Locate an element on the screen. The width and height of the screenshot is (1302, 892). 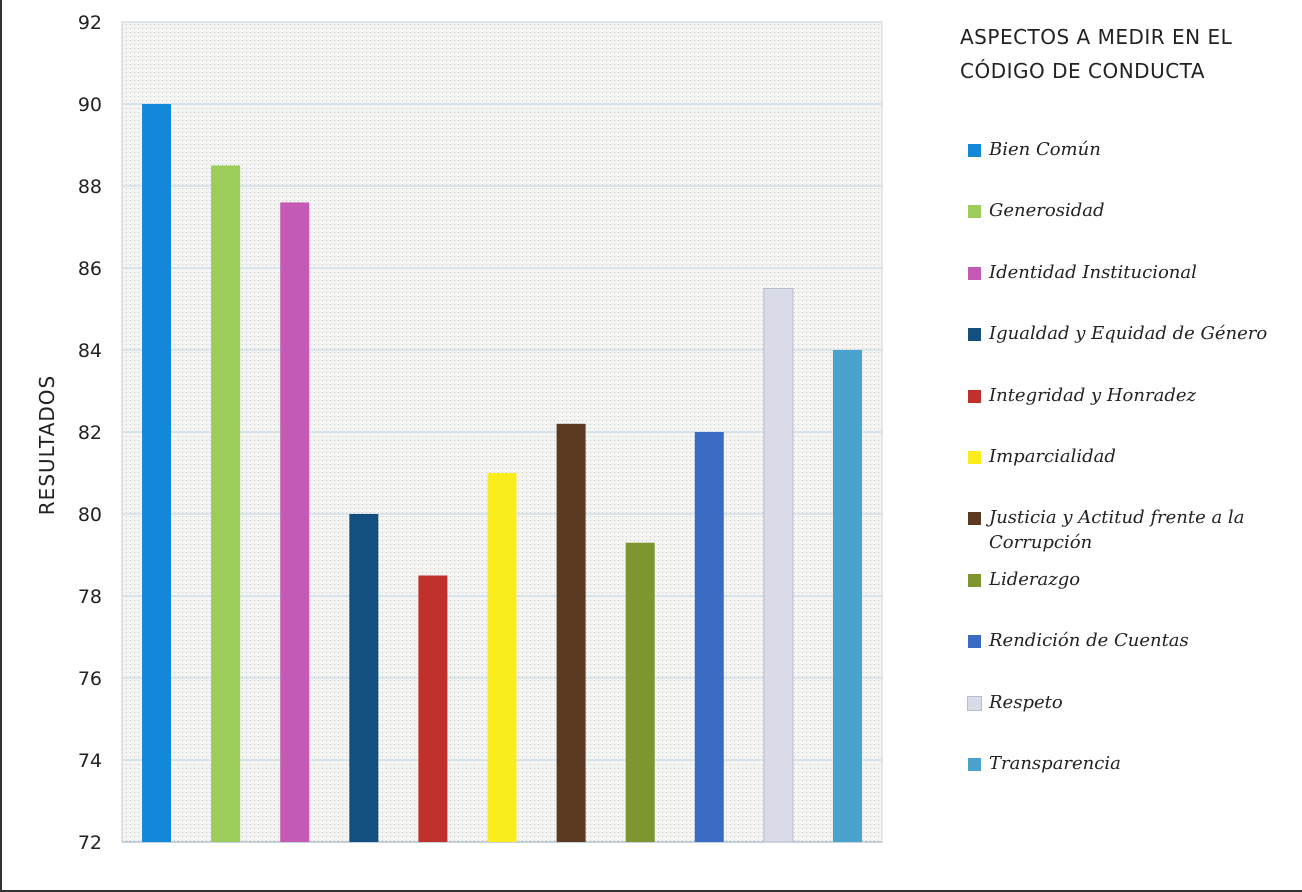
legend-item: Integridad y Honradez is located at coordinates (1128, 396).